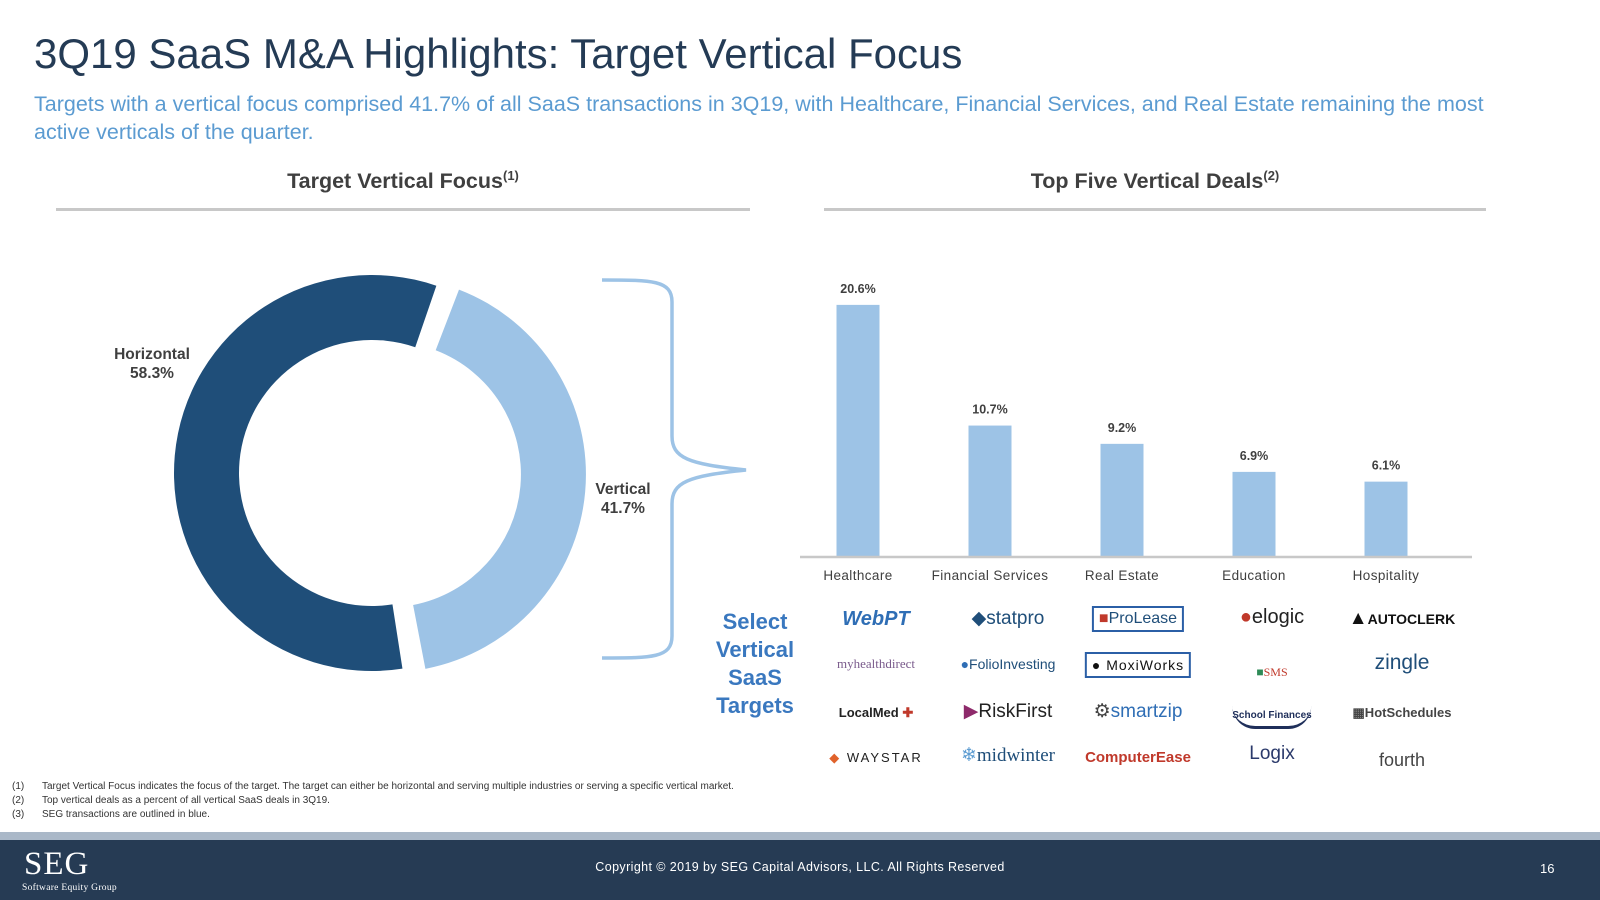 The height and width of the screenshot is (900, 1600). I want to click on elogic-logo: ●elogic, so click(1272, 617).